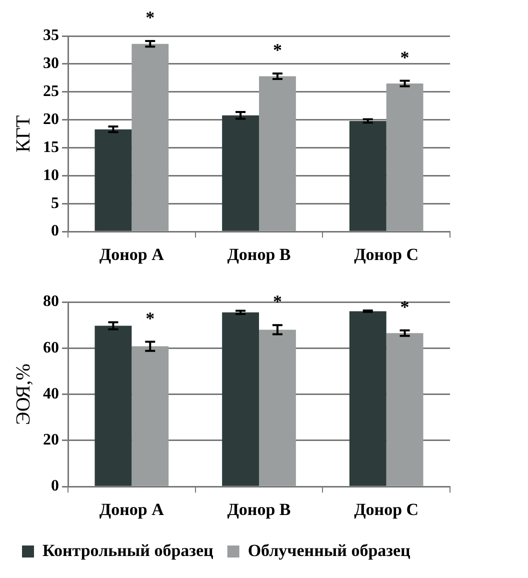  Describe the element at coordinates (51, 147) in the screenshot. I see `y-tick-label: 15` at that location.